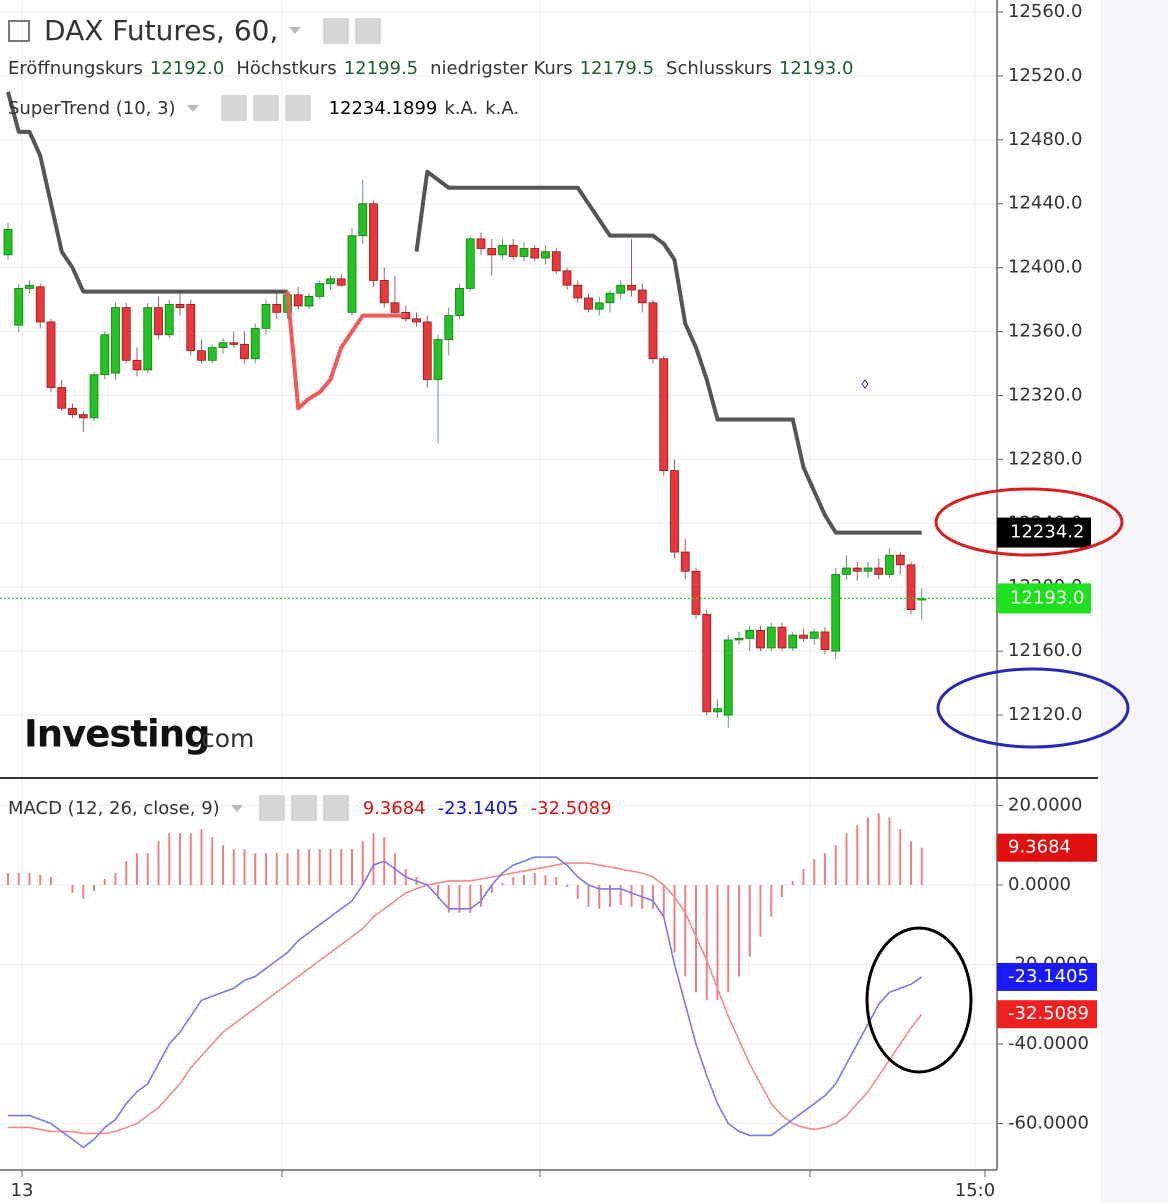  What do you see at coordinates (1039, 884) in the screenshot?
I see `y-tick-label: 0.0000` at bounding box center [1039, 884].